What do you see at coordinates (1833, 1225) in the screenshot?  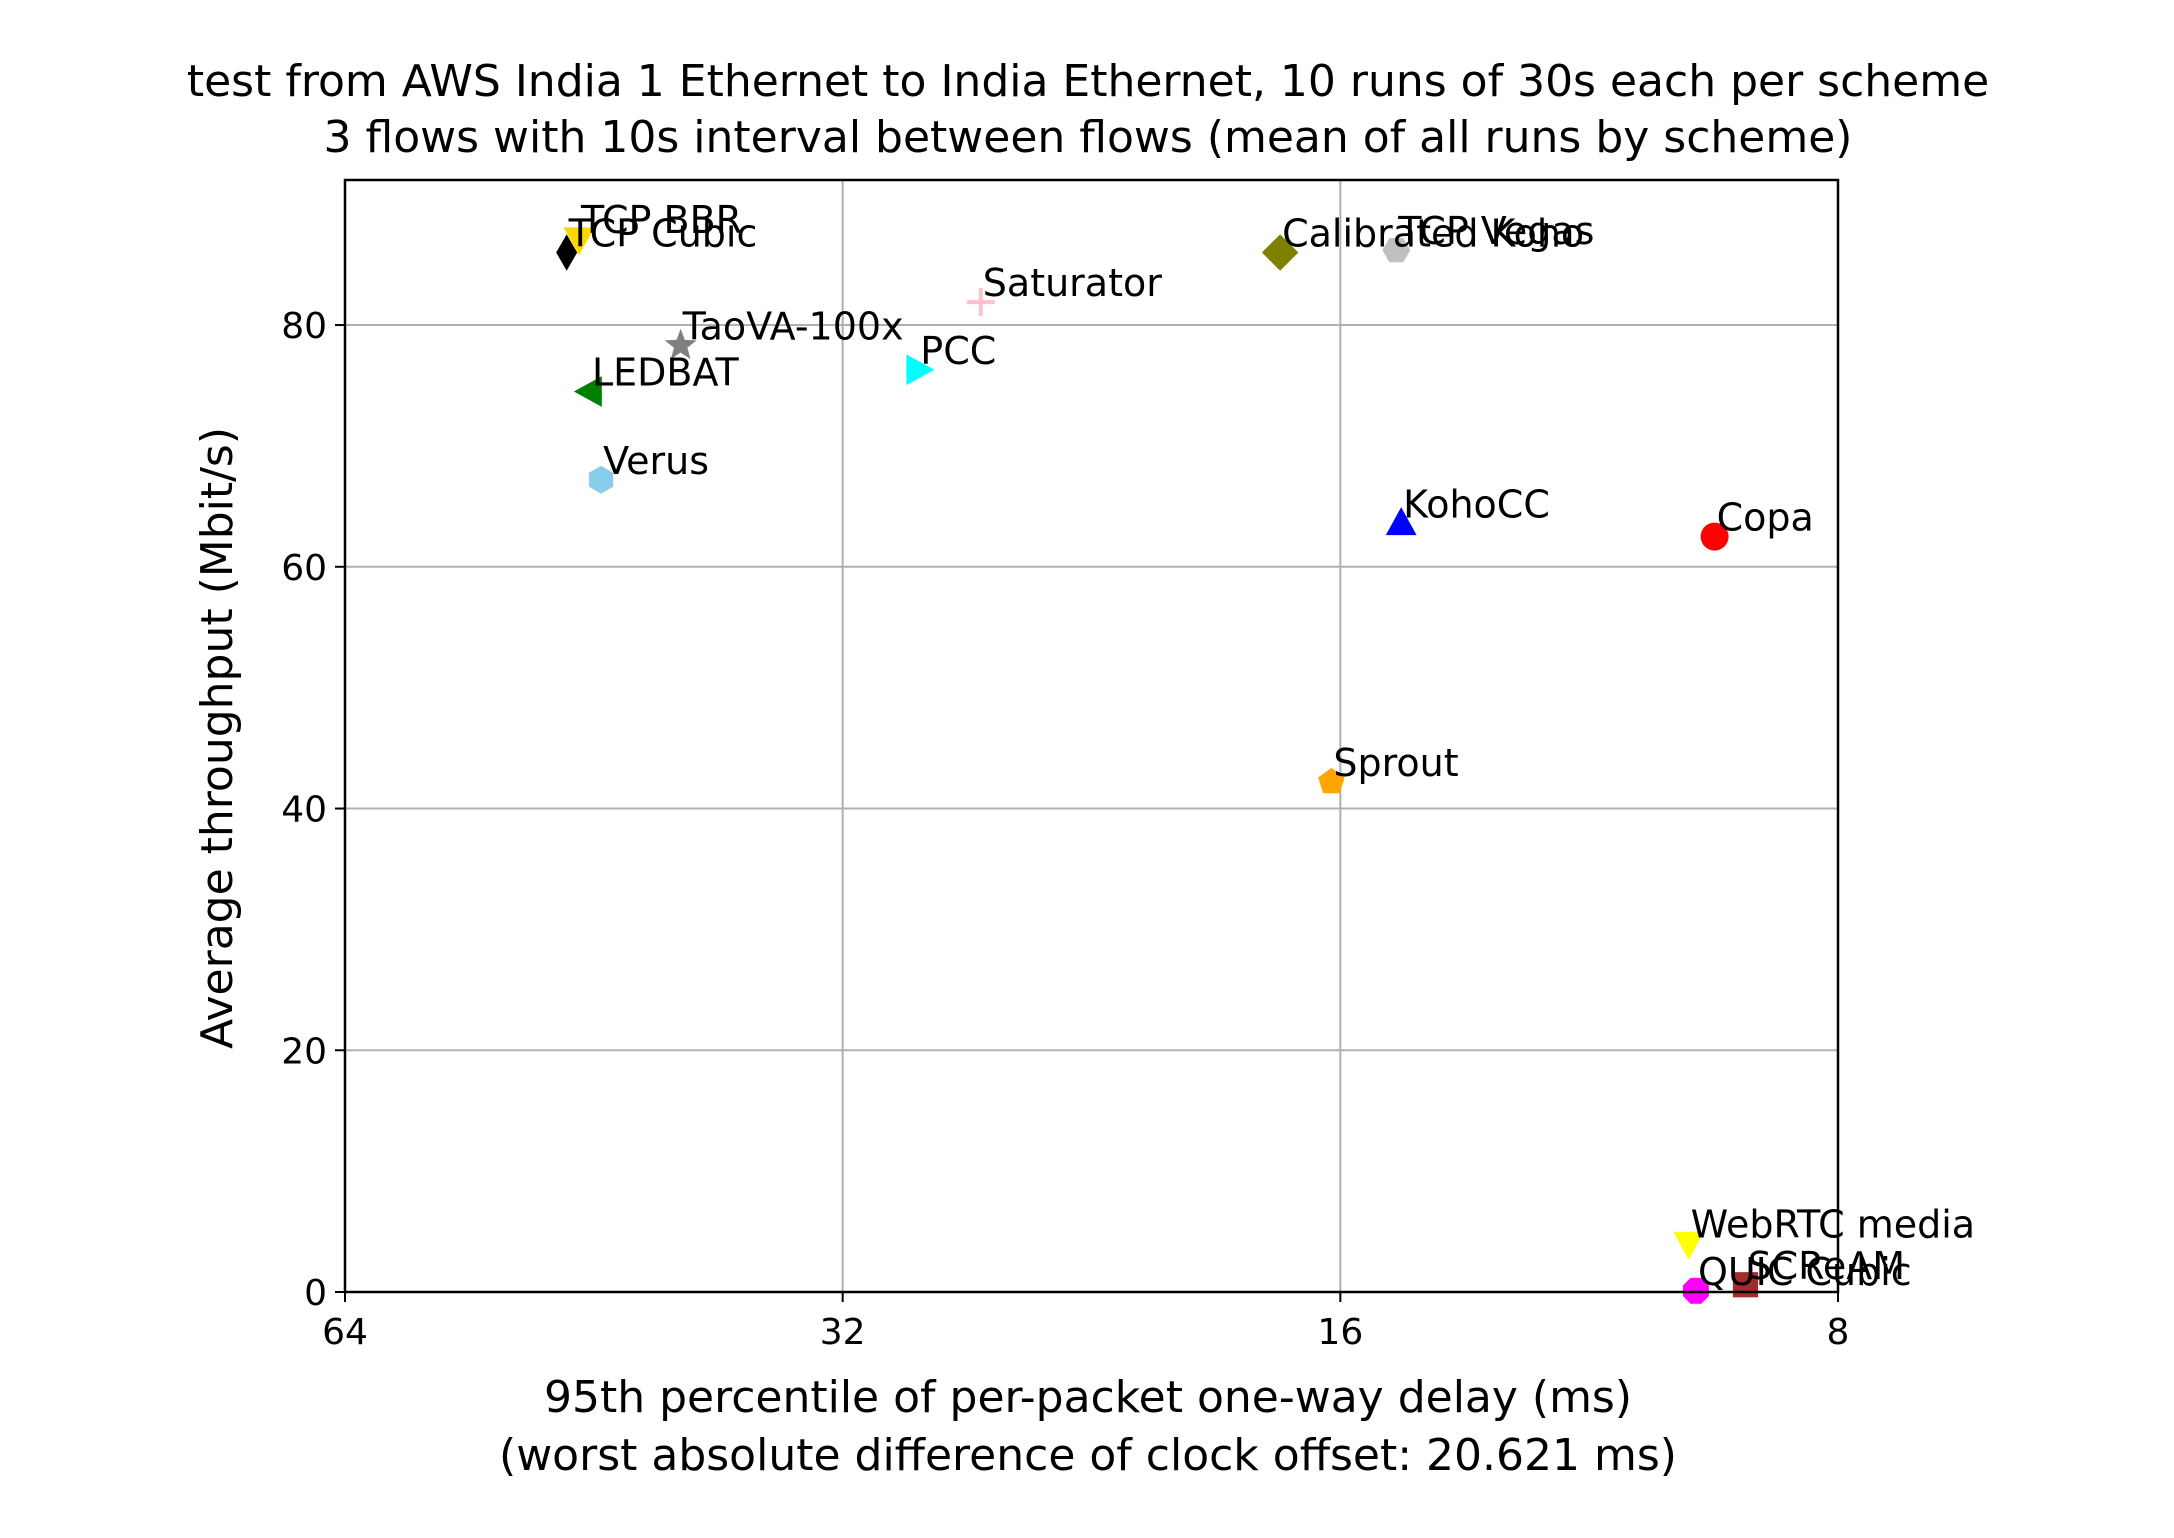 I see `point-label-webrtc-media: WebRTC media` at bounding box center [1833, 1225].